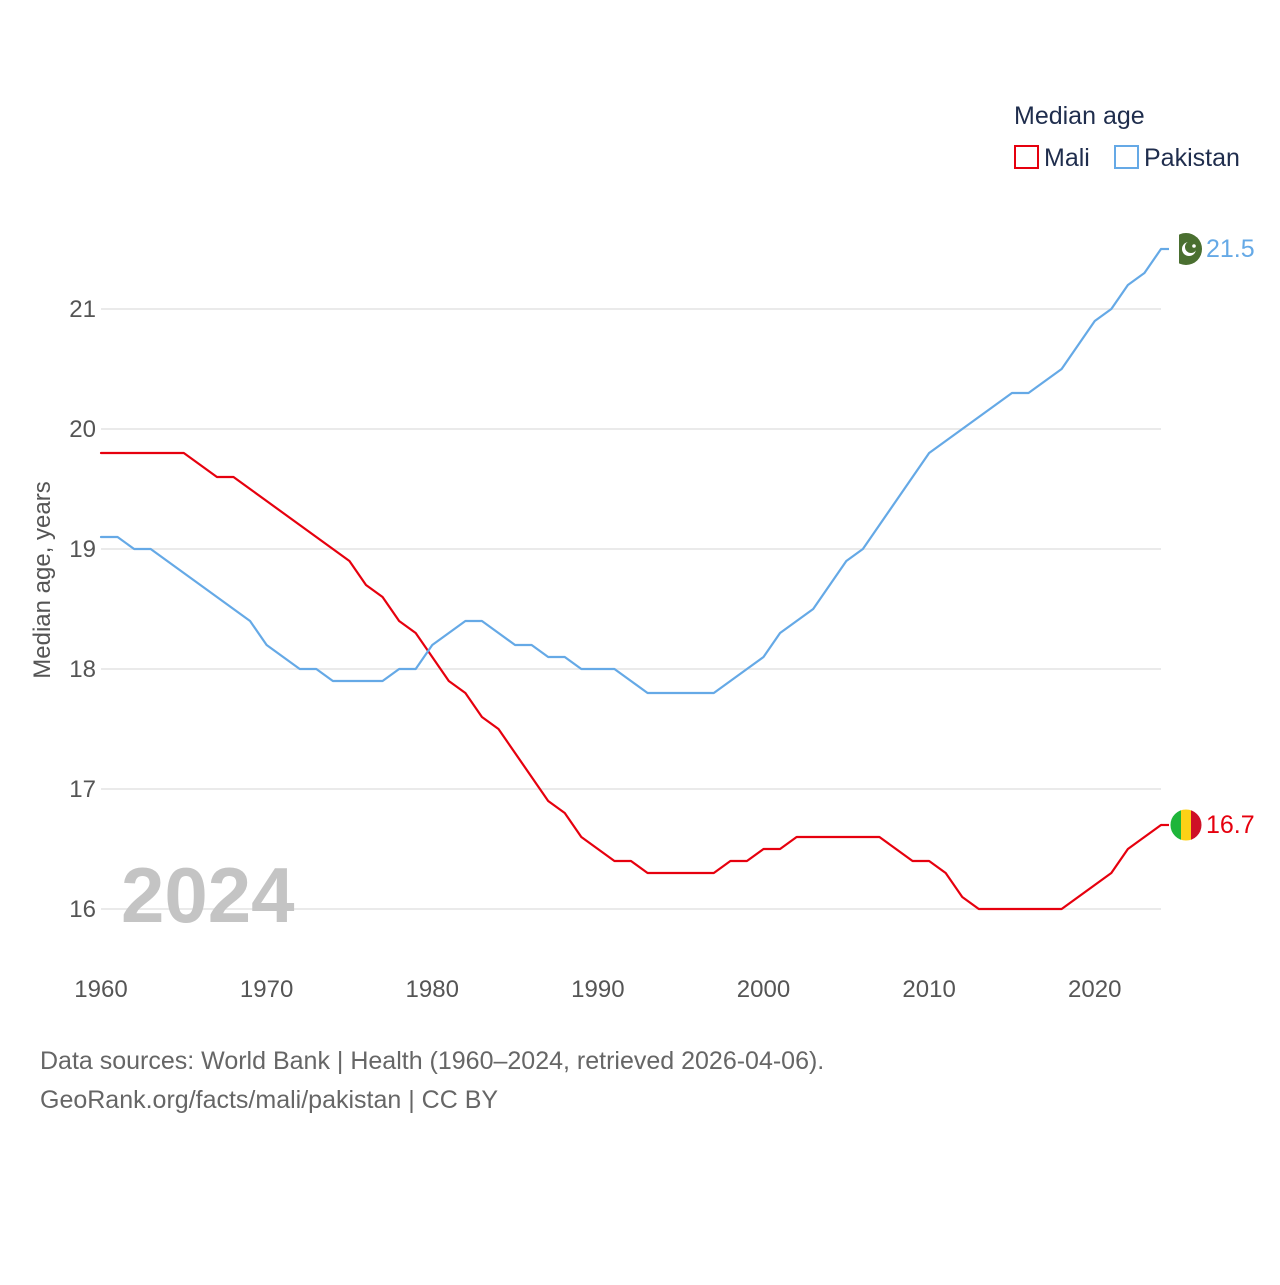  I want to click on x-tick-label-1990: 1990, so click(597, 989).